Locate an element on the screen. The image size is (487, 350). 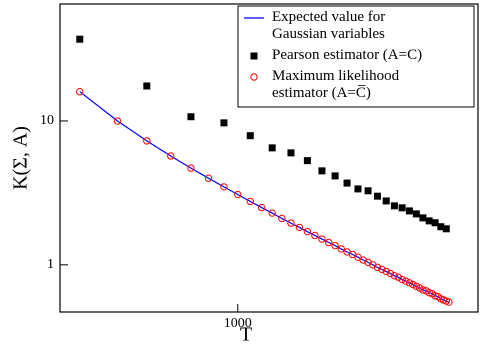
legend-line: Maximum likelihood is located at coordinates (336, 76).